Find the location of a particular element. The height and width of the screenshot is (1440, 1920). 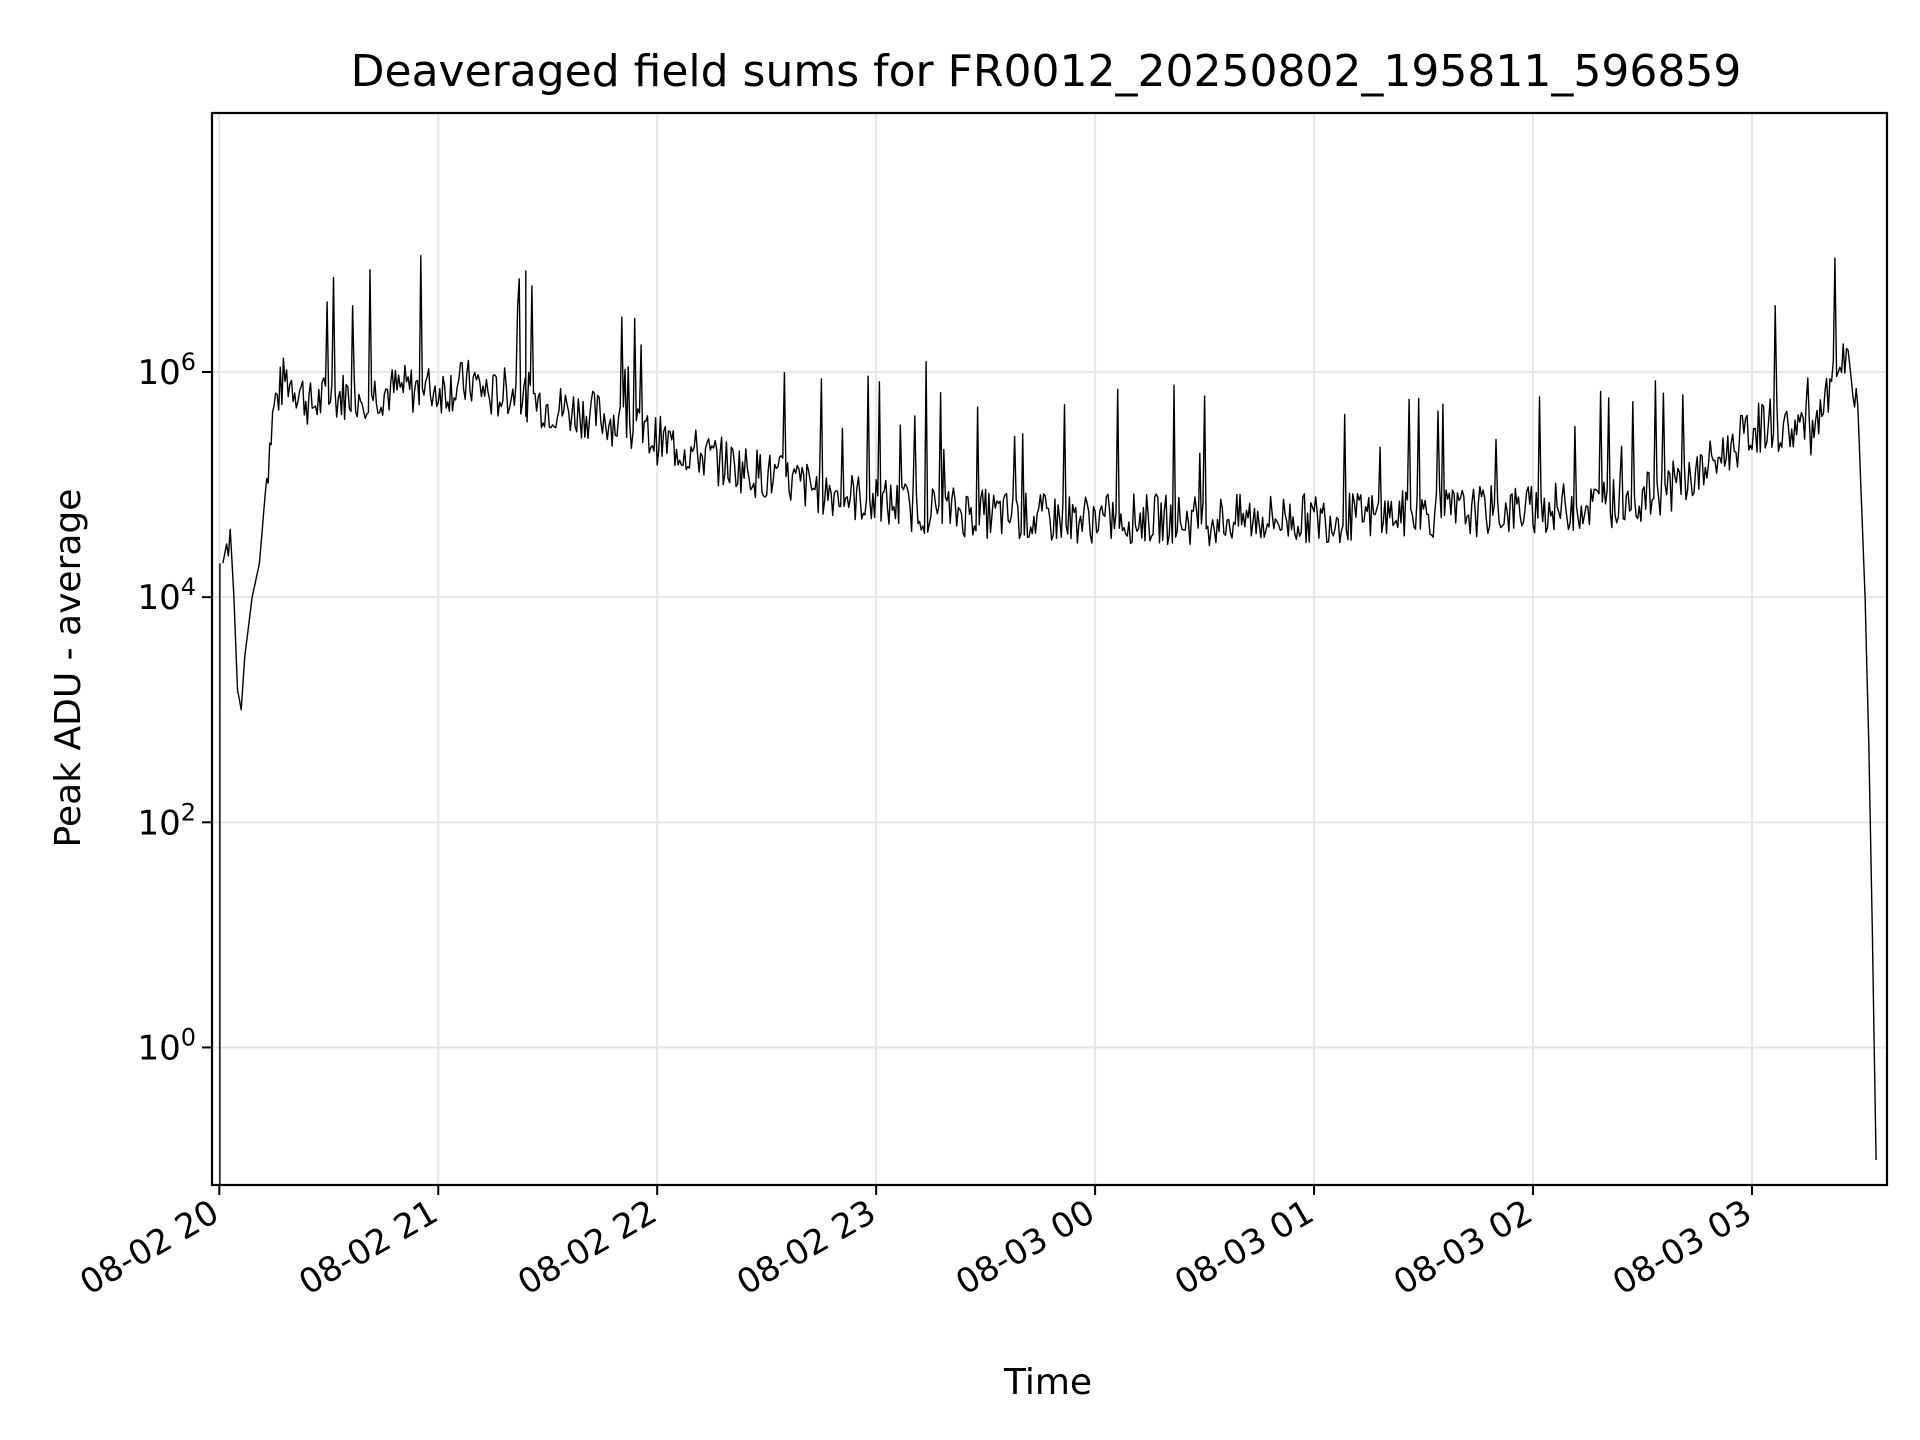

y-tick-exponent: 4 is located at coordinates (188, 587).